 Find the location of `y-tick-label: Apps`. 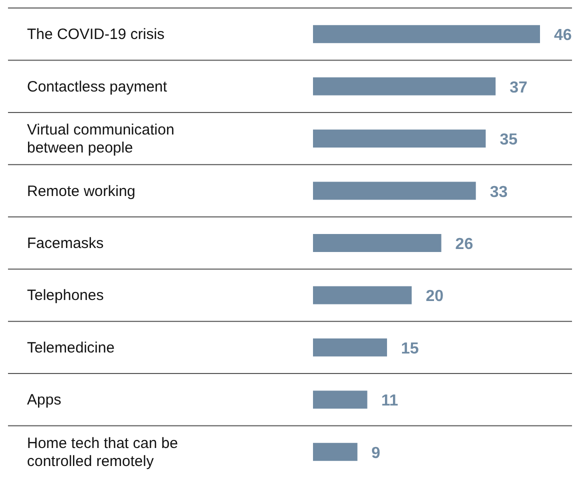

y-tick-label: Apps is located at coordinates (44, 400).